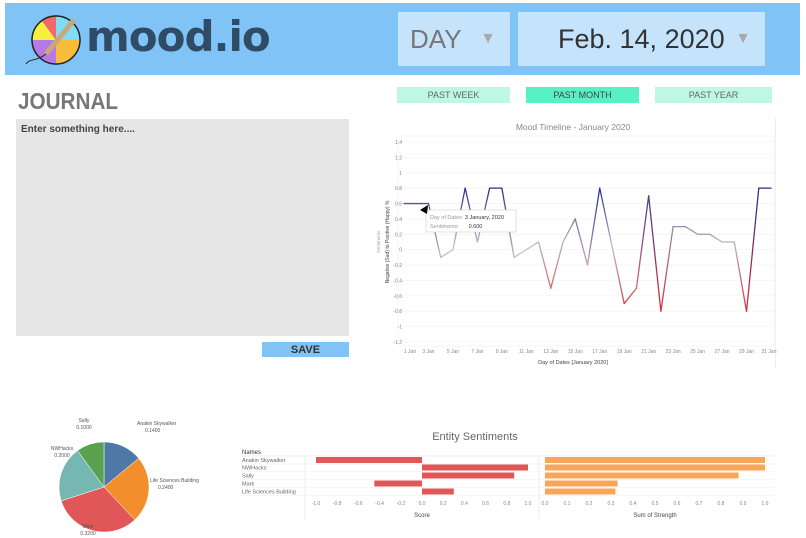 Image resolution: width=806 pixels, height=538 pixels. I want to click on score-tick: 0.6, so click(485, 504).